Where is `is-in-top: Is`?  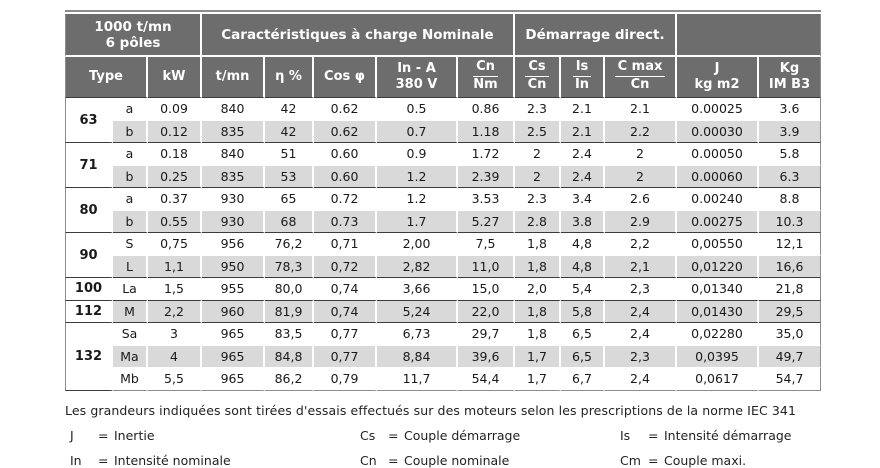 is-in-top: Is is located at coordinates (582, 68).